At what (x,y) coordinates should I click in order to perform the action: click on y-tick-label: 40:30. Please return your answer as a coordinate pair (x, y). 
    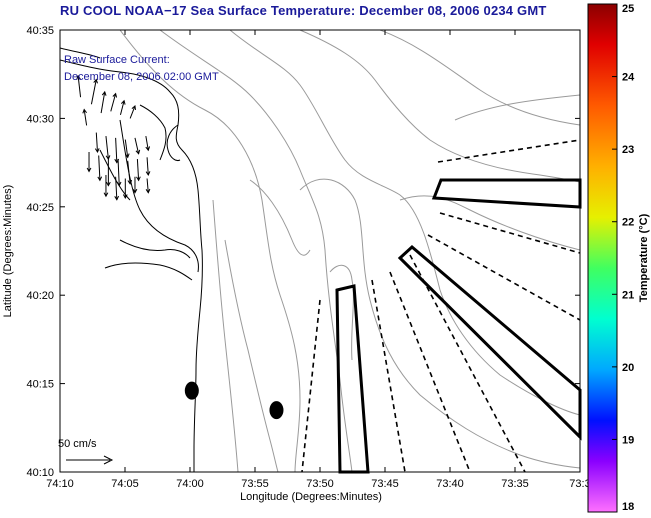
    Looking at the image, I should click on (40, 119).